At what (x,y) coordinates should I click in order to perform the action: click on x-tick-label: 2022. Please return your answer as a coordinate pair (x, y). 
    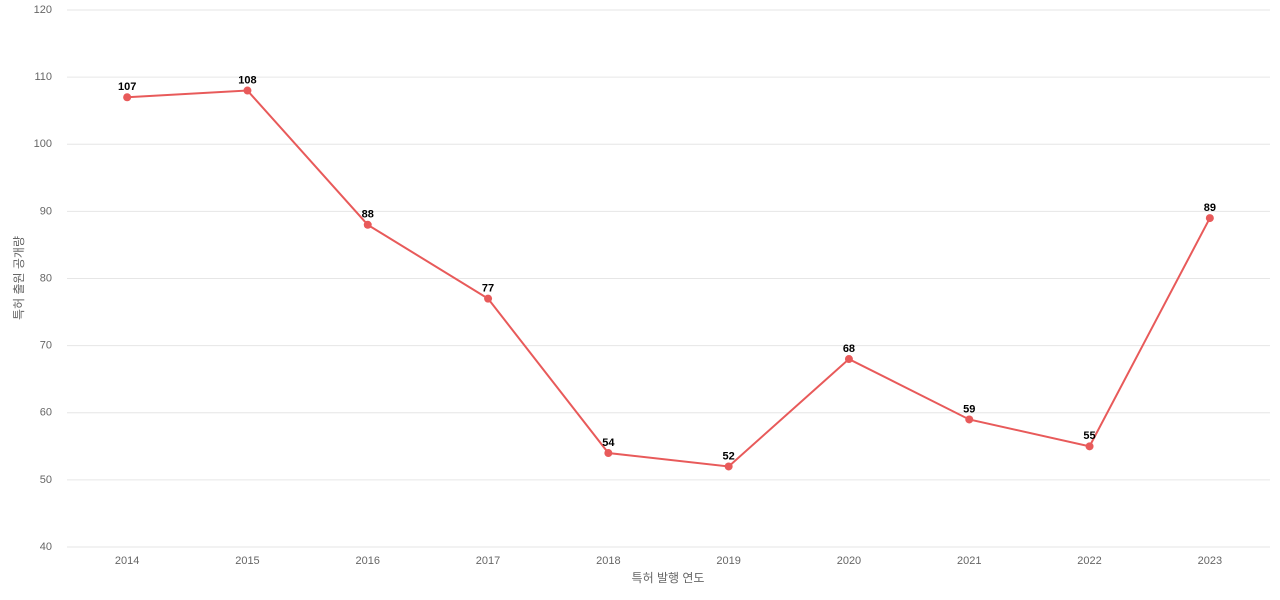
    Looking at the image, I should click on (1089, 561).